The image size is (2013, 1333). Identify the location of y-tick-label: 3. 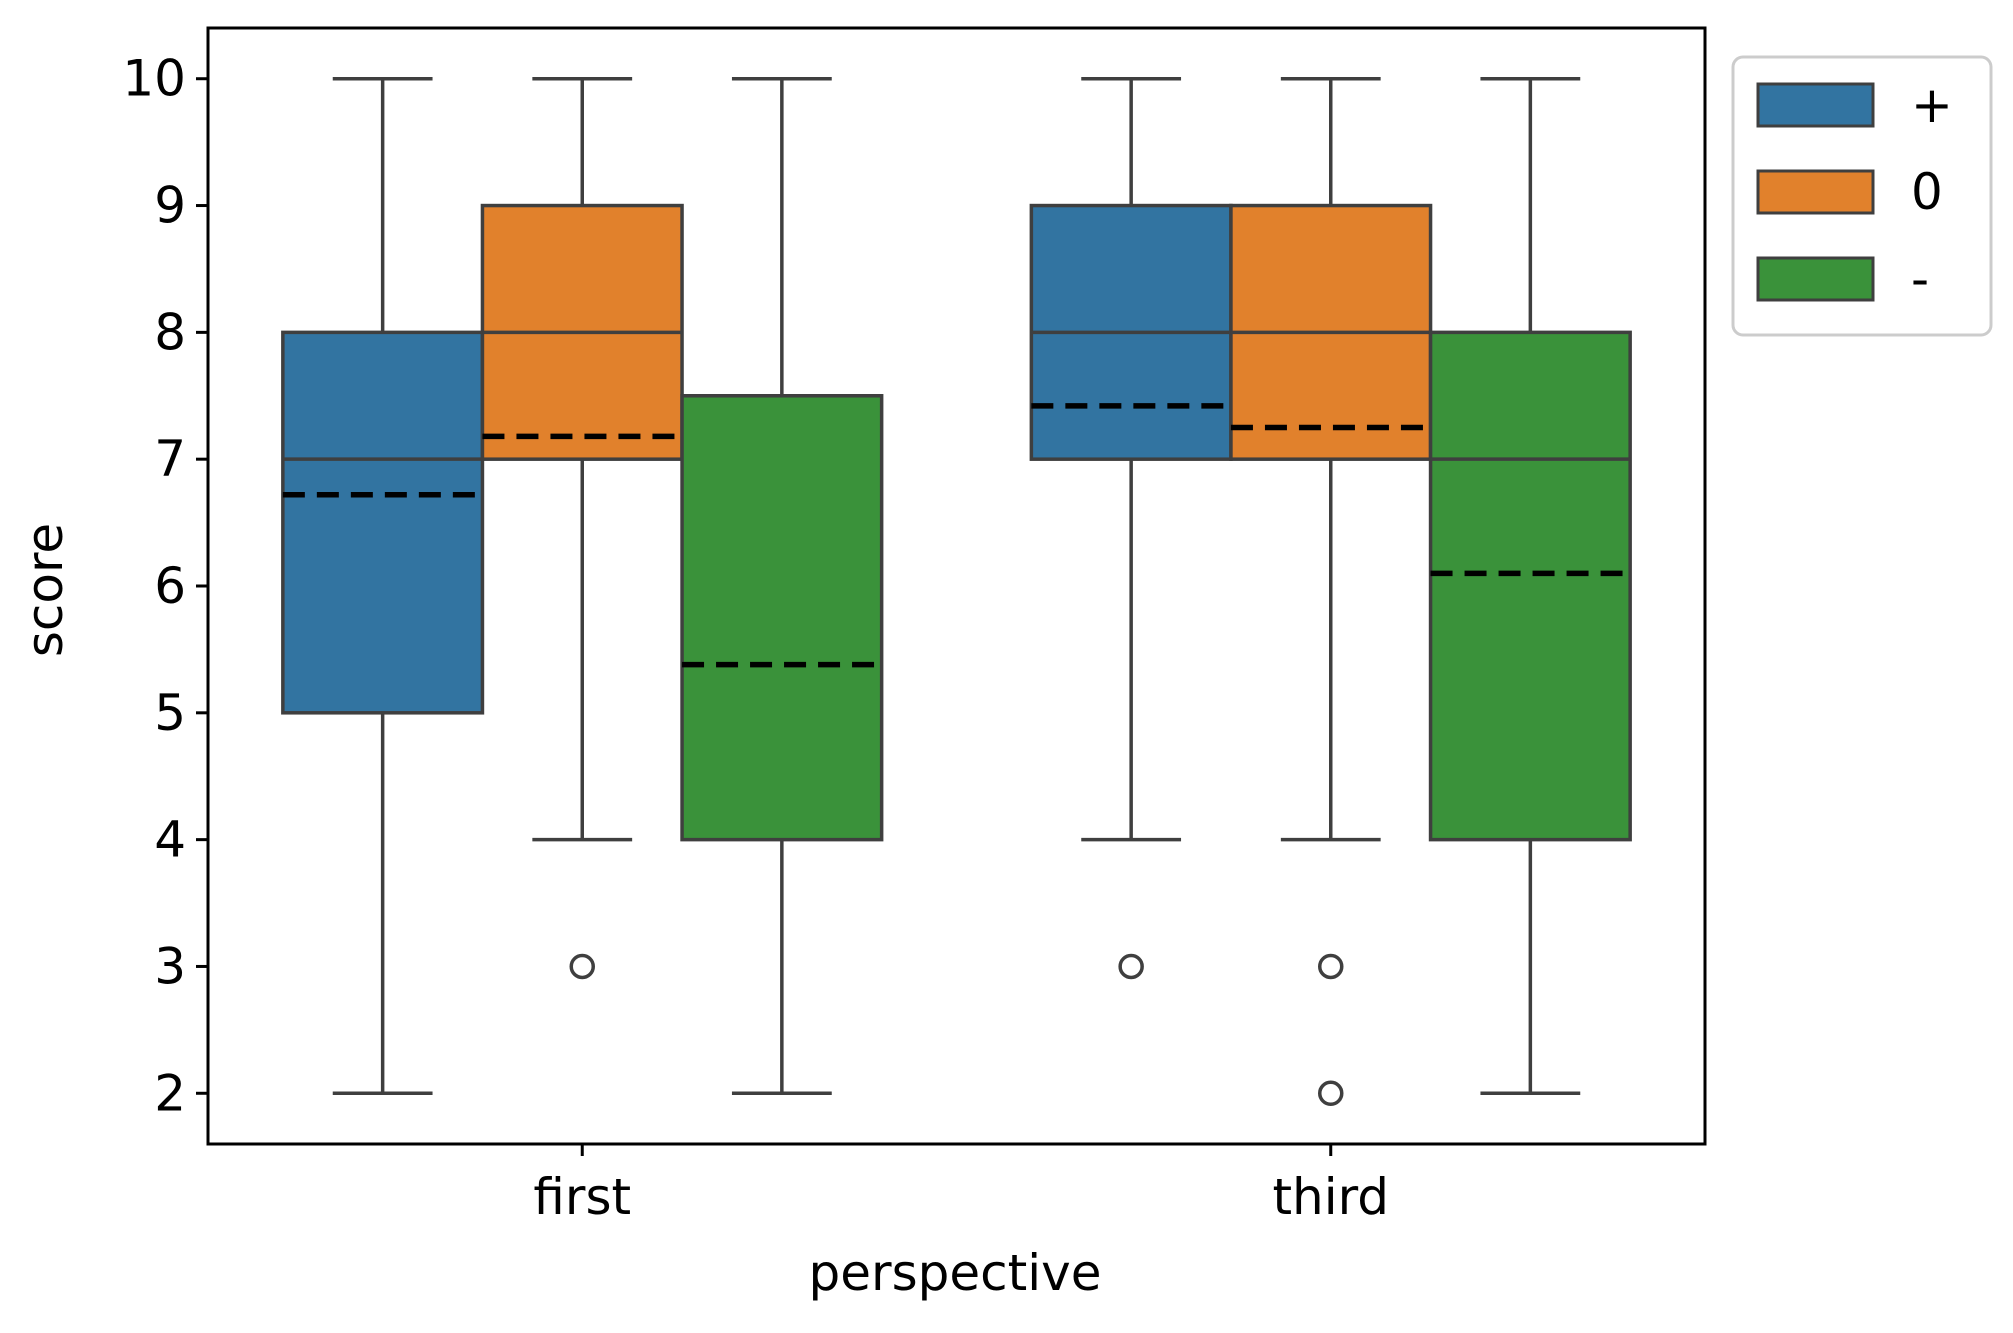
(170, 966).